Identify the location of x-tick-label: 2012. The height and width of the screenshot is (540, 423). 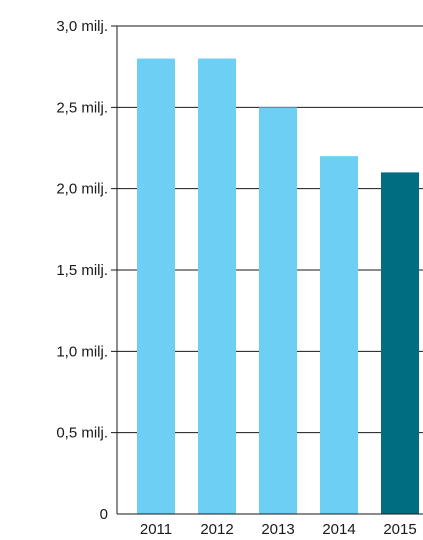
(216, 529).